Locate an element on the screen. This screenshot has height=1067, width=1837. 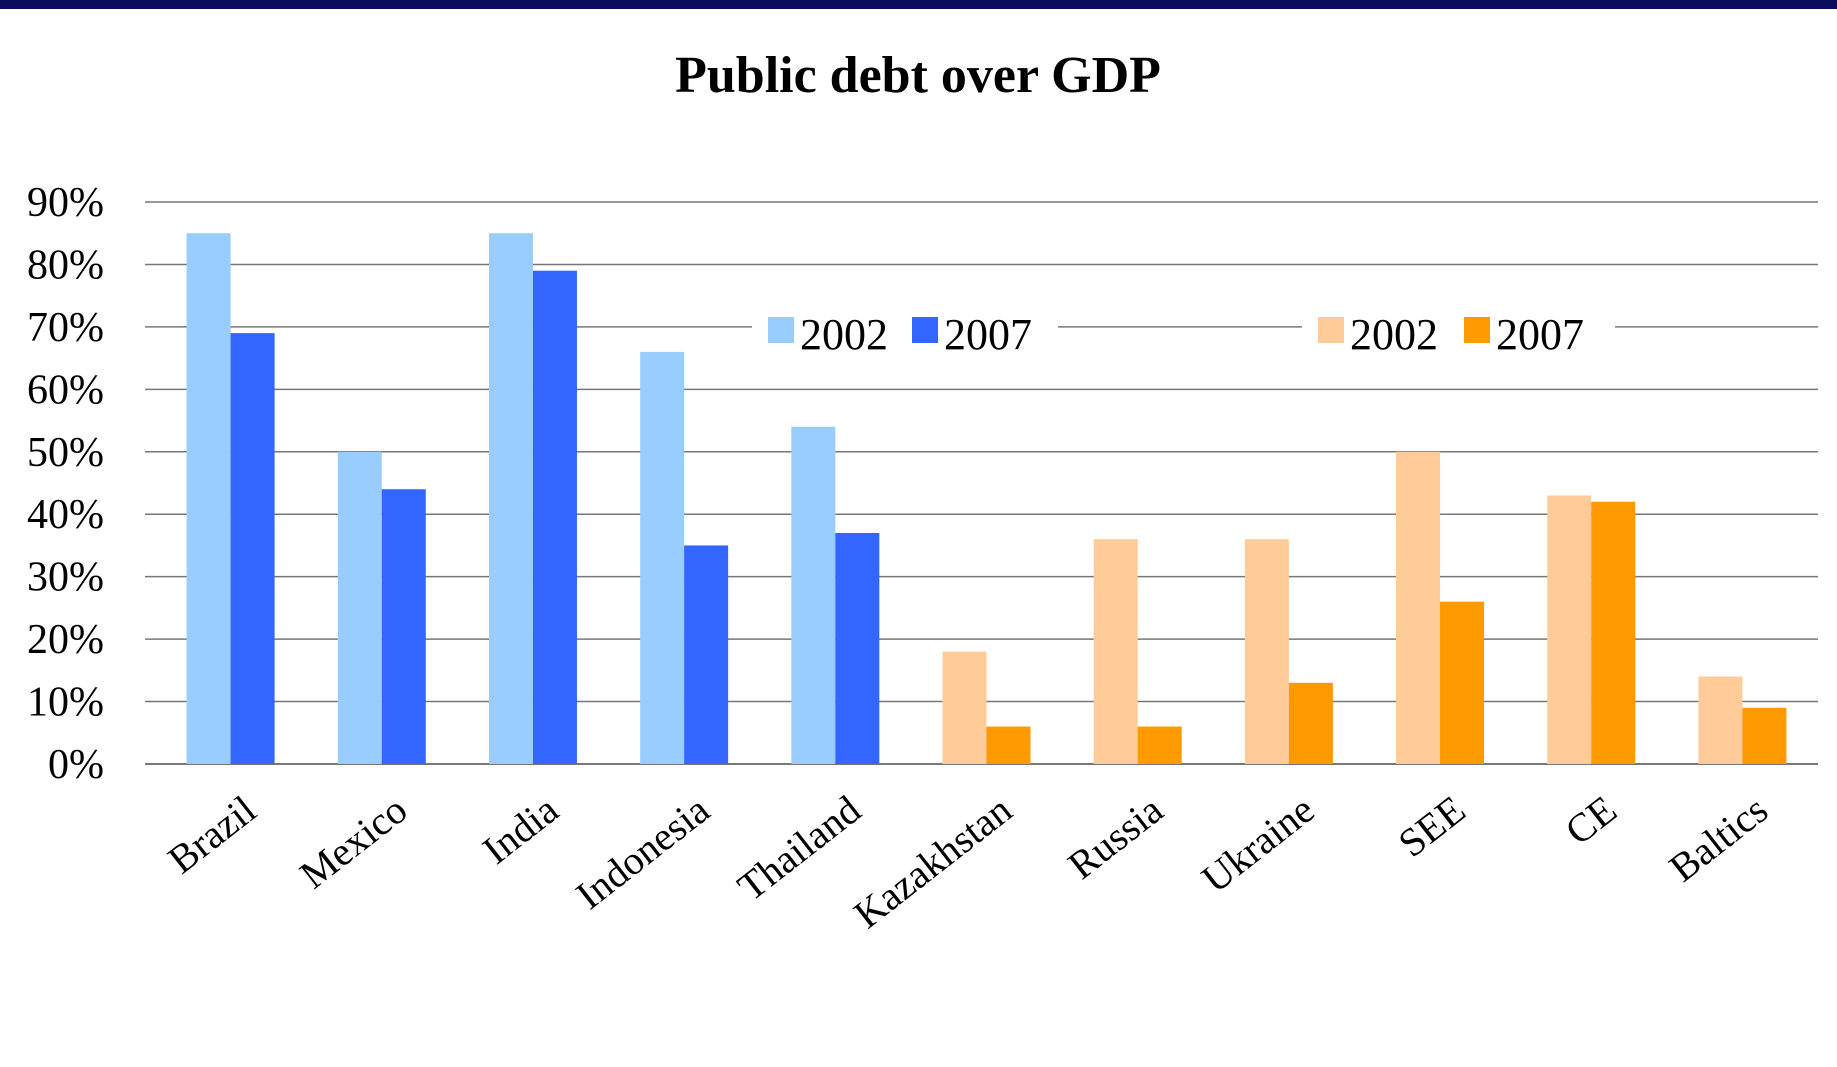
bar-see-2002 is located at coordinates (1418, 608).